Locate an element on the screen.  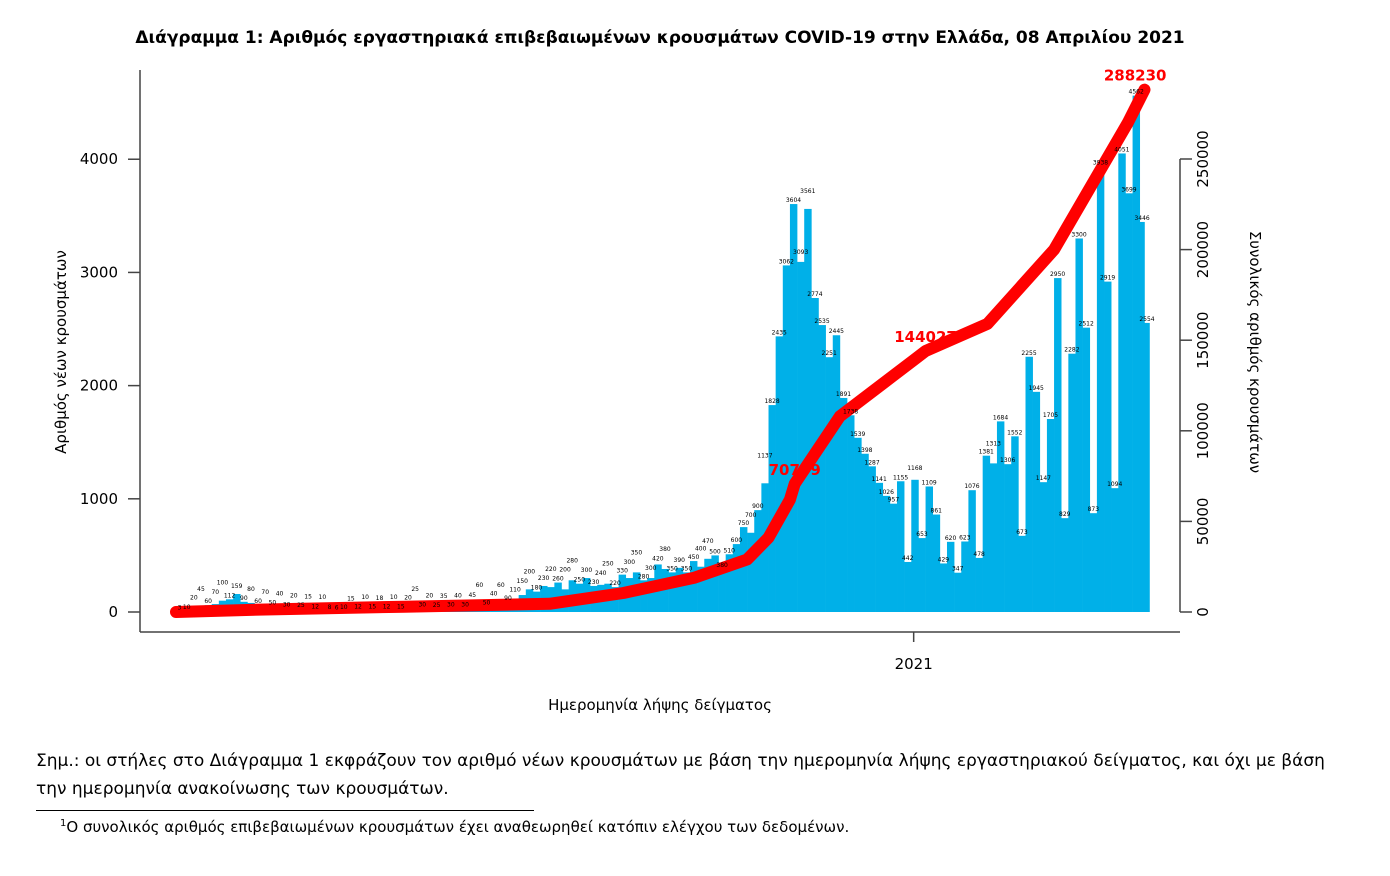
bar-label: 1306 is located at coordinates (1007, 460).